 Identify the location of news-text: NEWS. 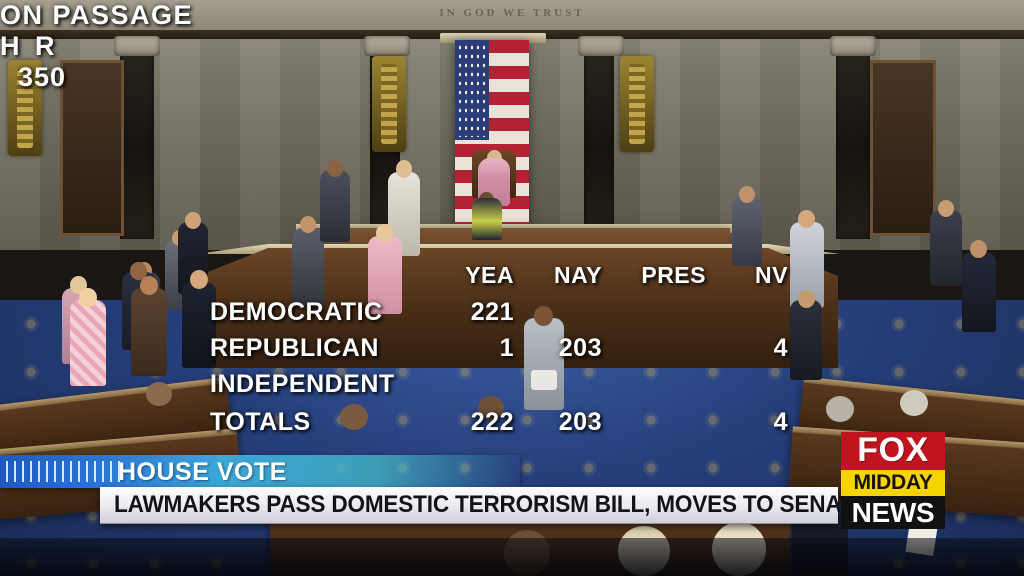
(893, 512).